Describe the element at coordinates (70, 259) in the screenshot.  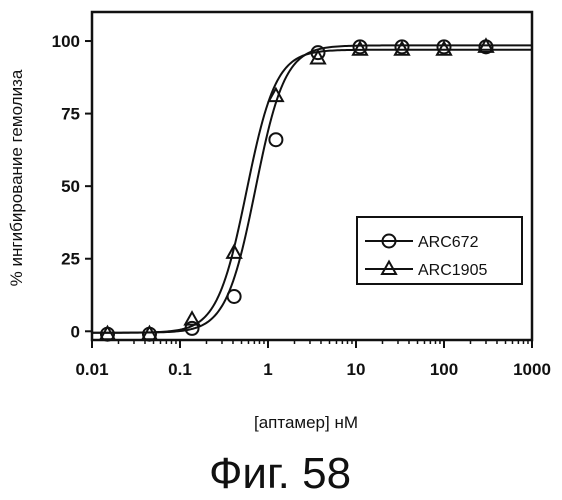
I see `y-tick-label: 25` at that location.